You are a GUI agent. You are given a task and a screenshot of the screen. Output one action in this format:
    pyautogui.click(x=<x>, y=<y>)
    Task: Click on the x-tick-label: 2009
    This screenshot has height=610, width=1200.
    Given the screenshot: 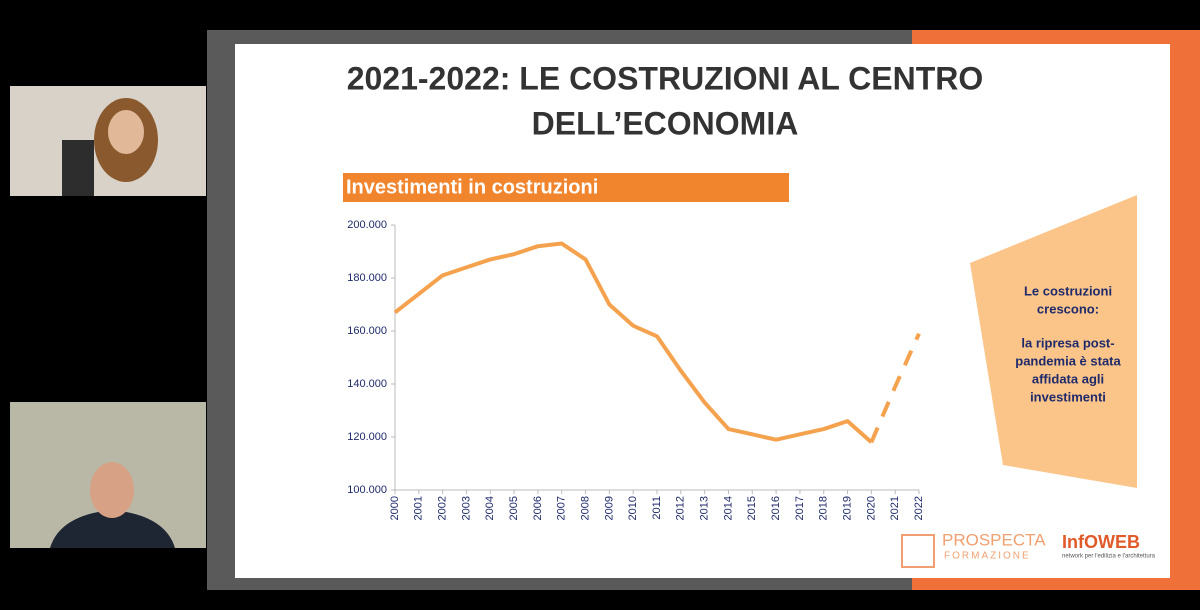 What is the action you would take?
    pyautogui.click(x=609, y=508)
    